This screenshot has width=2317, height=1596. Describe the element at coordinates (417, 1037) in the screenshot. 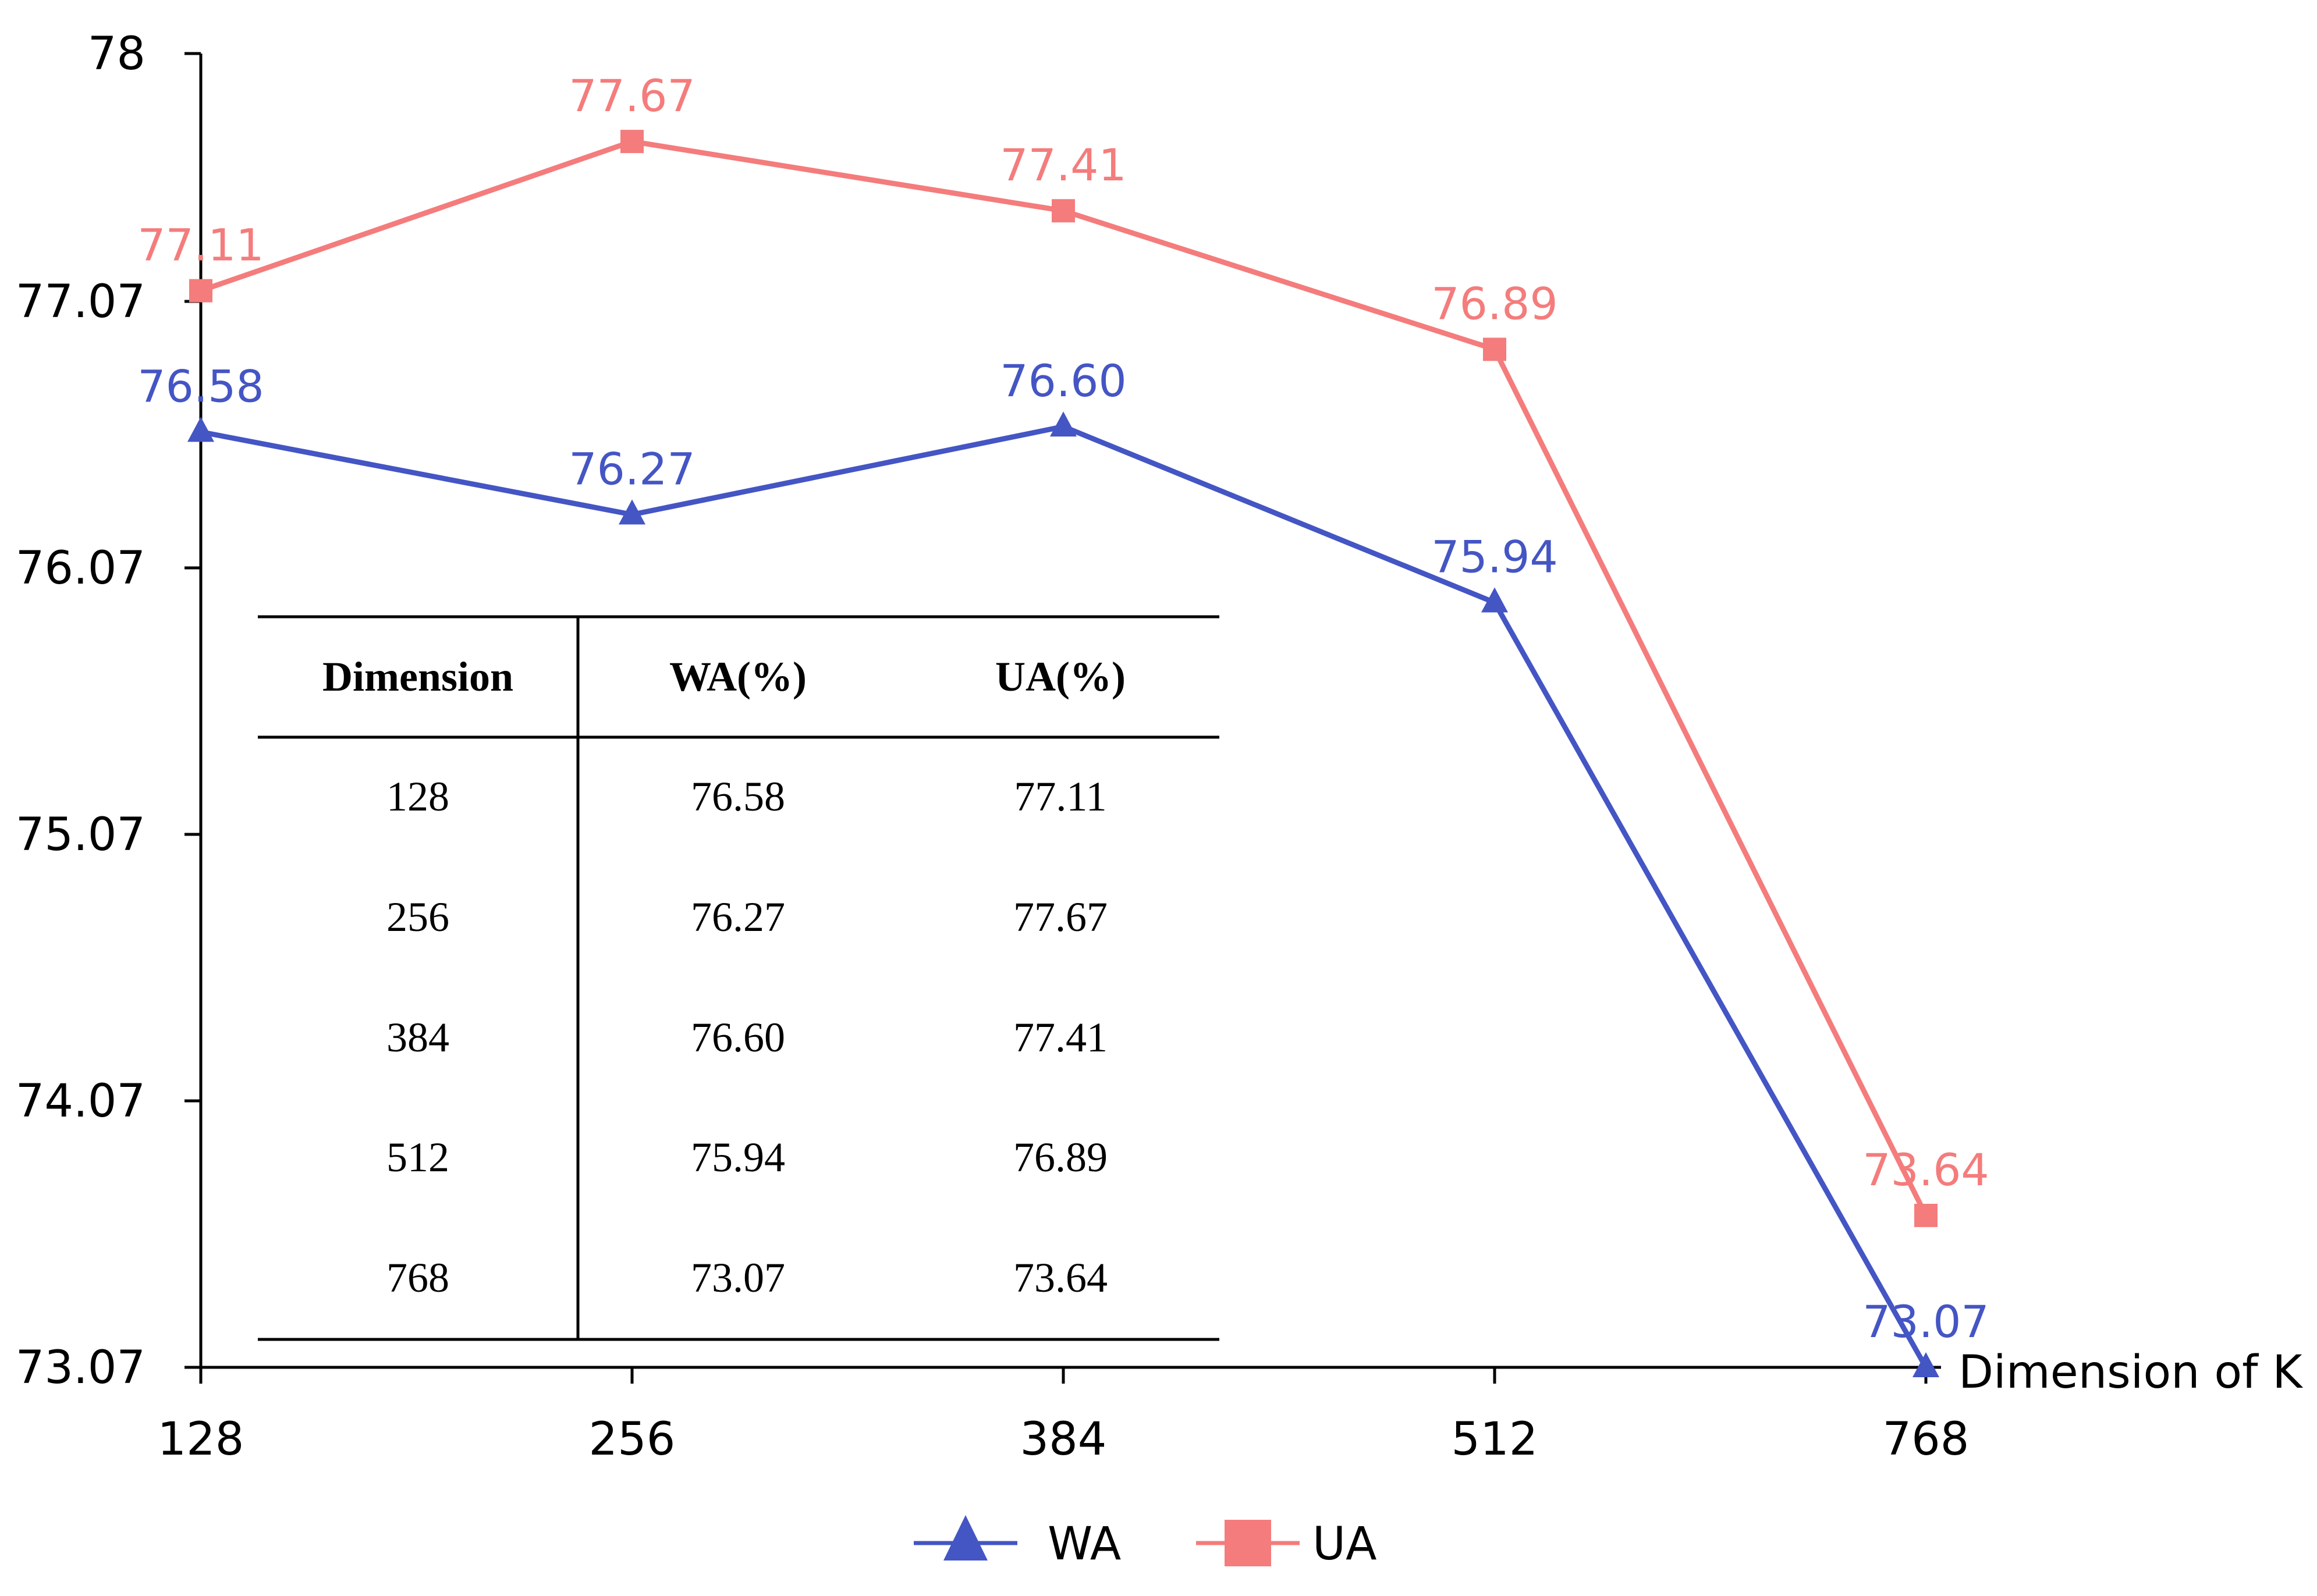

I see `table-cell: 384` at that location.